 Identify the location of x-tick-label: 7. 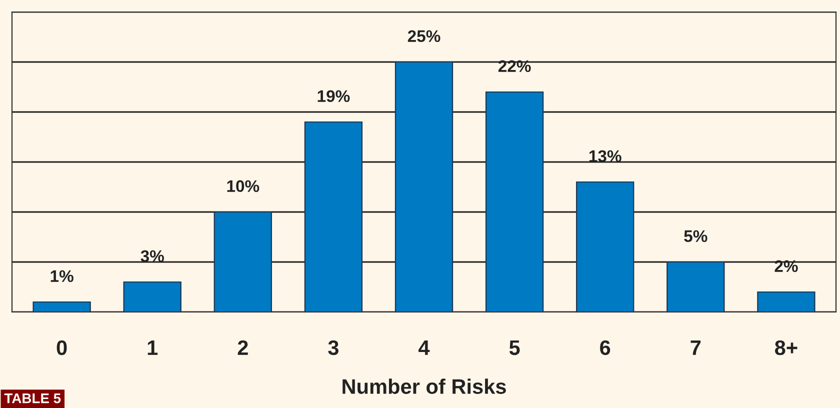
(695, 347).